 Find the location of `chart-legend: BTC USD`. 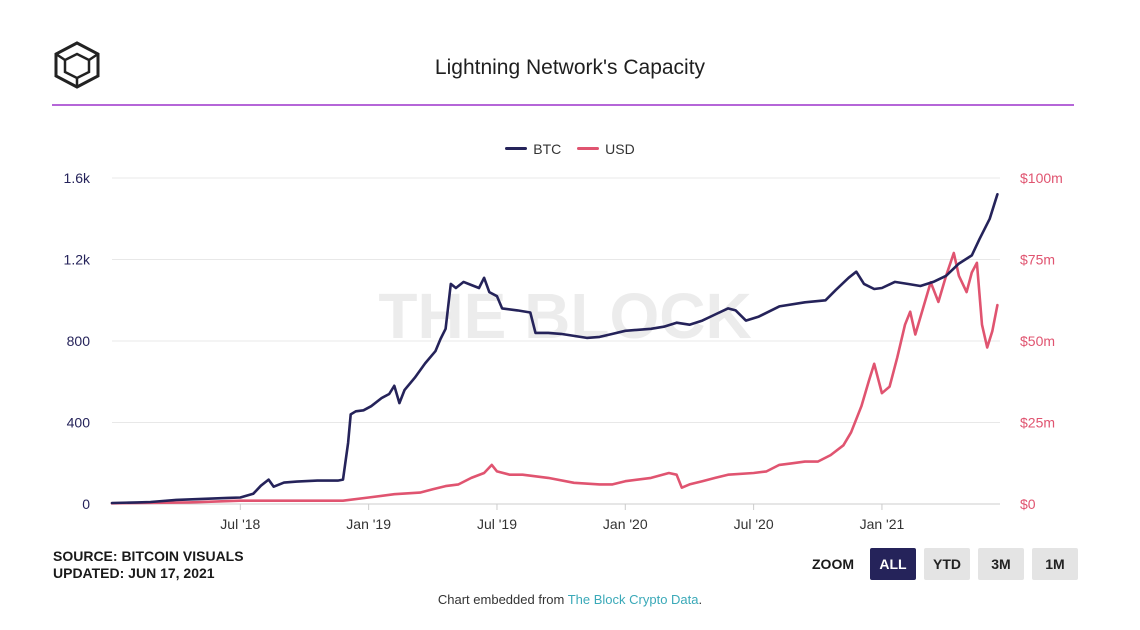

chart-legend: BTC USD is located at coordinates (570, 147).